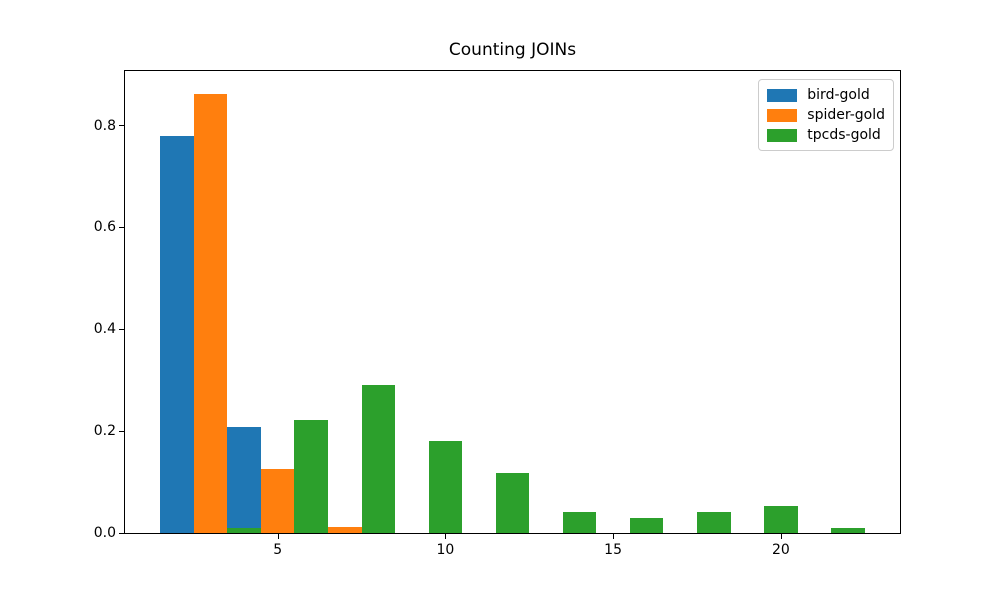 Image resolution: width=1000 pixels, height=600 pixels. What do you see at coordinates (104, 533) in the screenshot?
I see `y-axis-tick-label: 0.0` at bounding box center [104, 533].